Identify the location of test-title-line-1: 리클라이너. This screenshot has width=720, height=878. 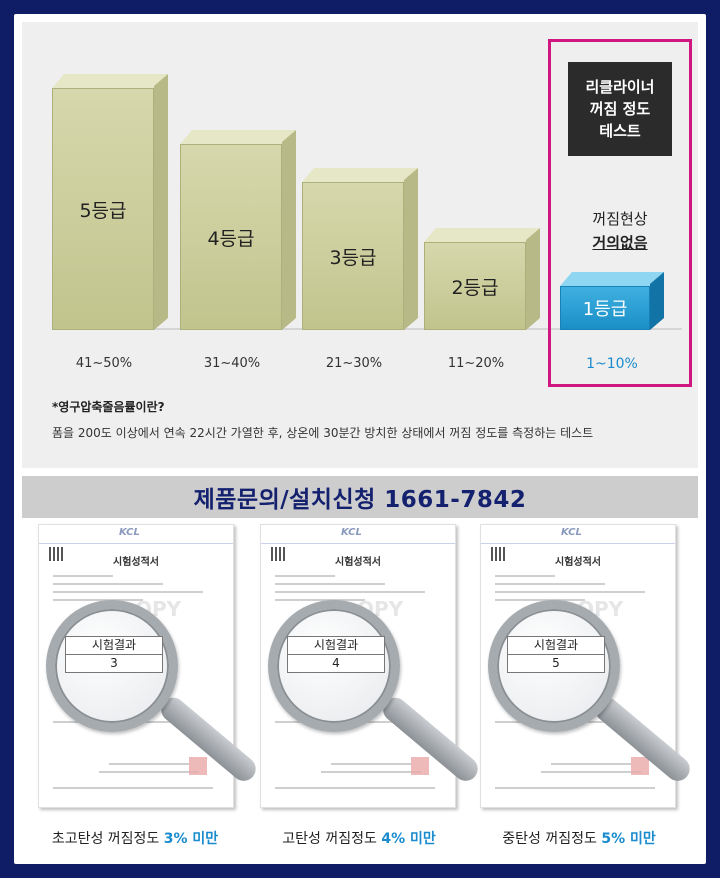
(620, 87).